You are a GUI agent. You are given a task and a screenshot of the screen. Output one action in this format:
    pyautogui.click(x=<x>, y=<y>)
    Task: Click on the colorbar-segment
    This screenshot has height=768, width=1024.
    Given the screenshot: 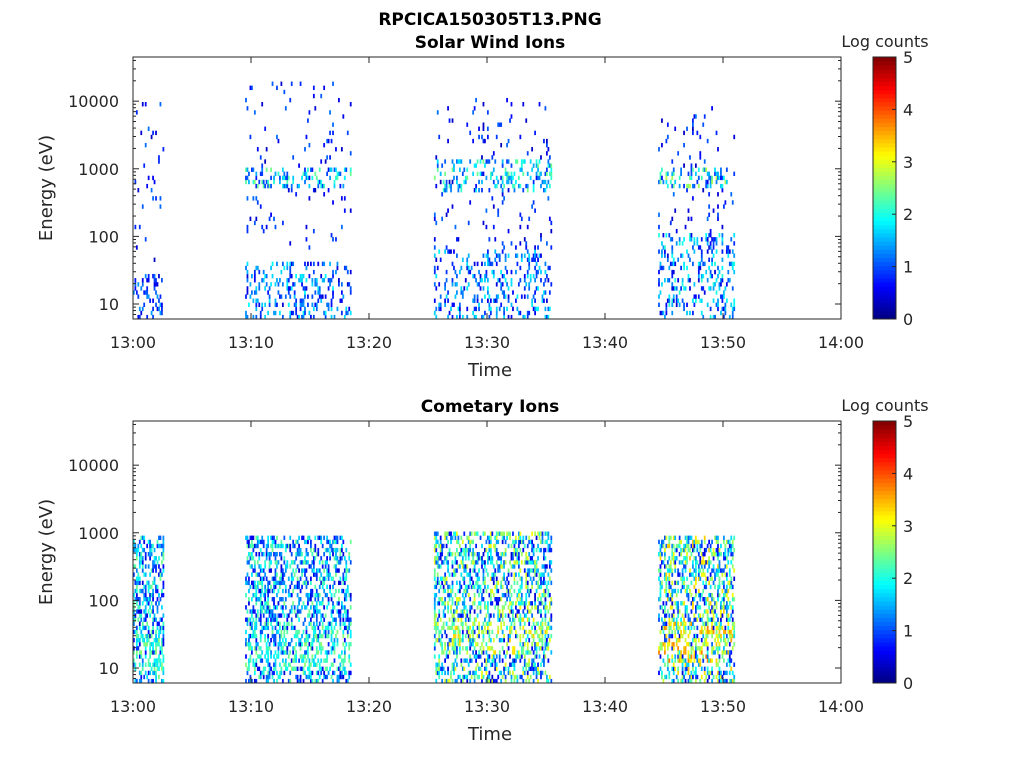 What is the action you would take?
    pyautogui.click(x=884, y=210)
    